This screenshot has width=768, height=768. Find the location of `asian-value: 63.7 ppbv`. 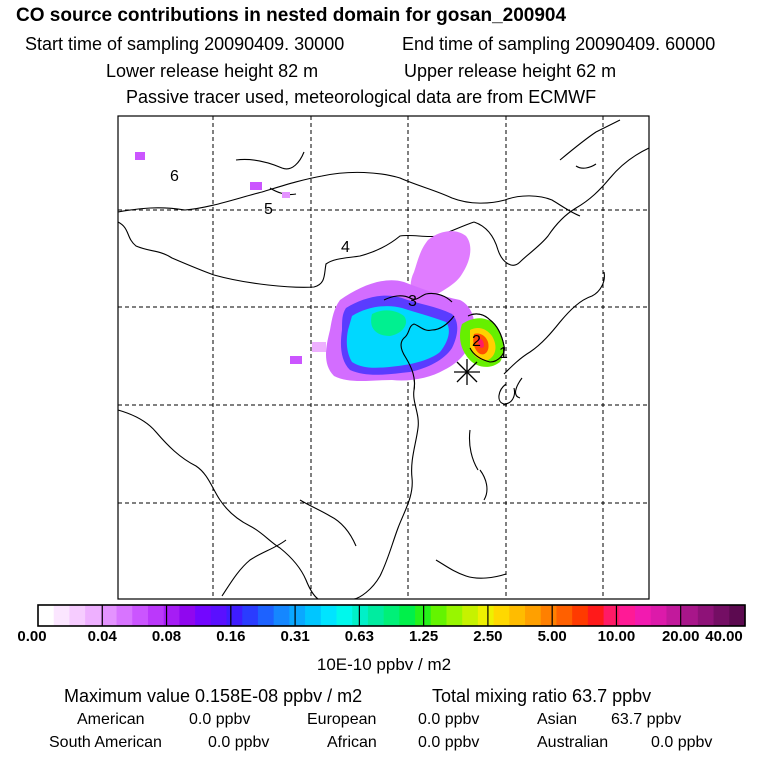

asian-value: 63.7 ppbv is located at coordinates (646, 719).